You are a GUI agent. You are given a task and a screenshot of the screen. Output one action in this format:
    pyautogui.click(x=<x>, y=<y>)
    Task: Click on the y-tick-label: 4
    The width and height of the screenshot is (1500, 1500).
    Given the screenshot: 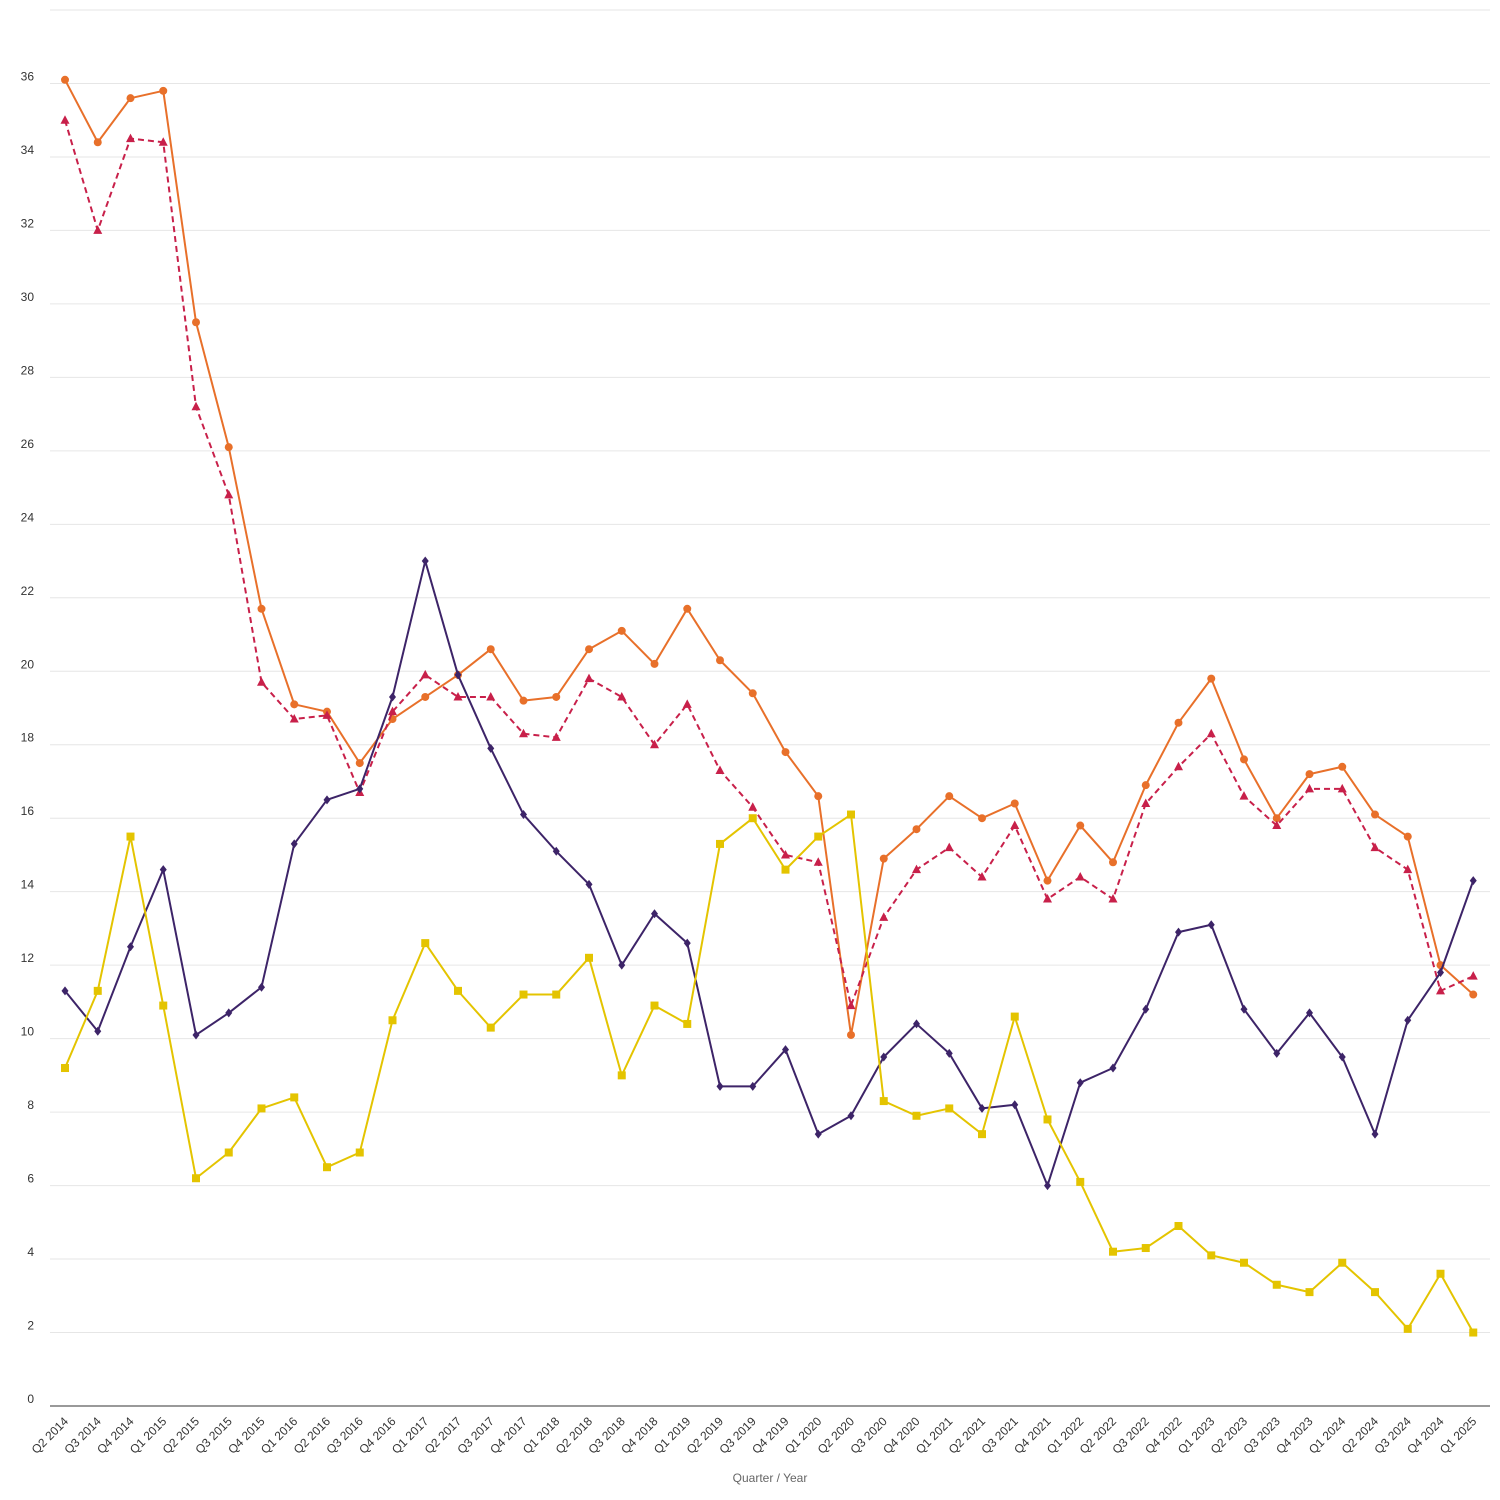 What is the action you would take?
    pyautogui.click(x=30, y=1252)
    